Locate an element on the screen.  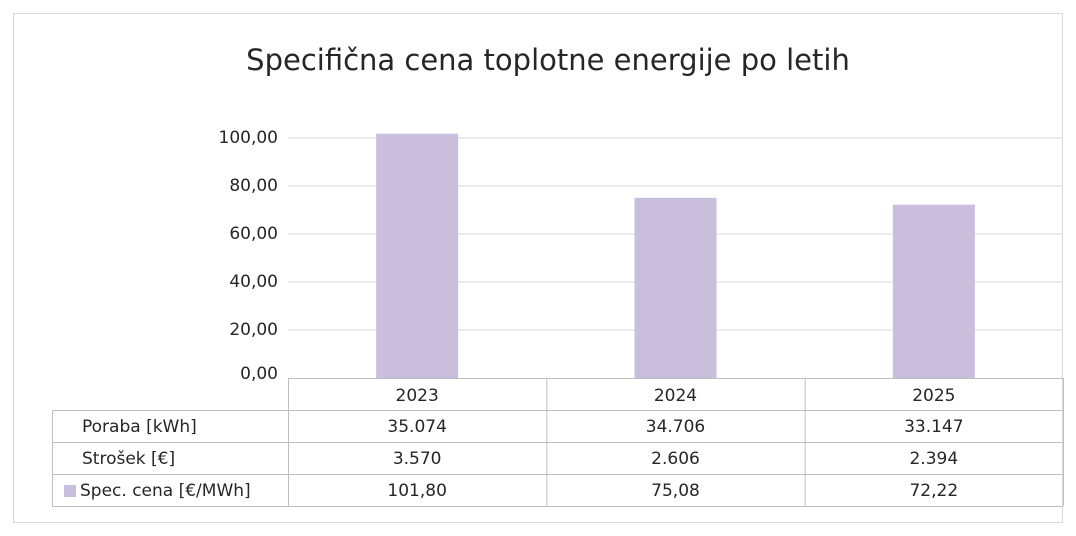
x-tick-label: 2025 is located at coordinates (933, 396).